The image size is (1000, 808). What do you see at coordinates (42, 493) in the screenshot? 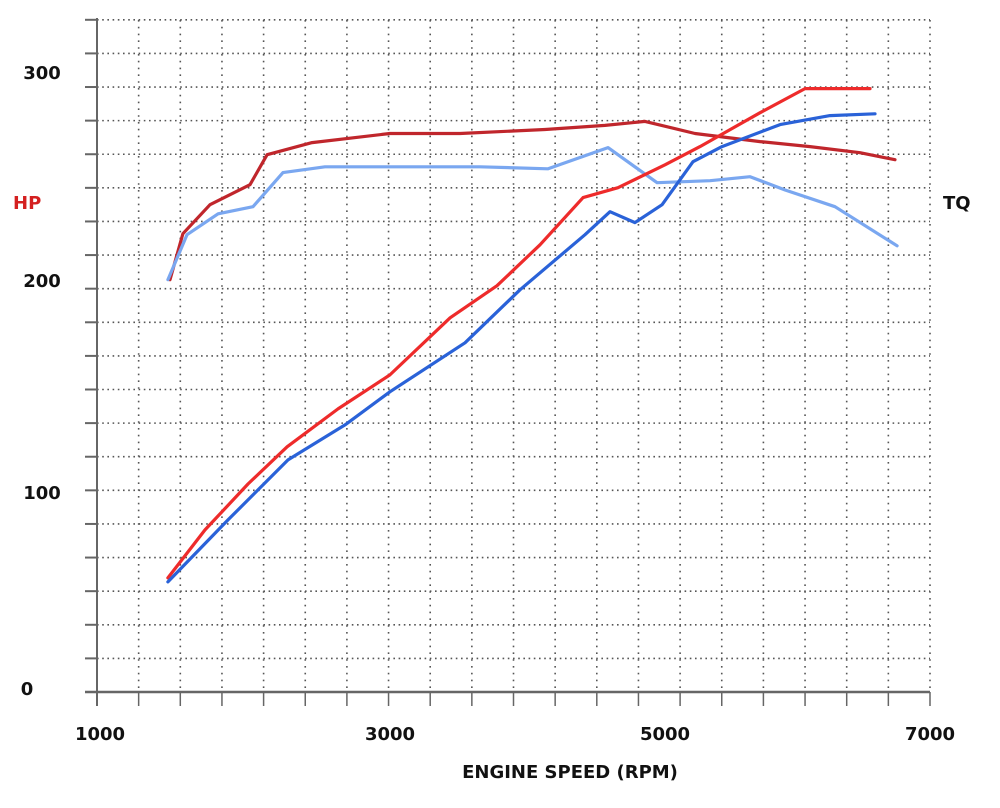
I see `y-tick-label: 100` at bounding box center [42, 493].